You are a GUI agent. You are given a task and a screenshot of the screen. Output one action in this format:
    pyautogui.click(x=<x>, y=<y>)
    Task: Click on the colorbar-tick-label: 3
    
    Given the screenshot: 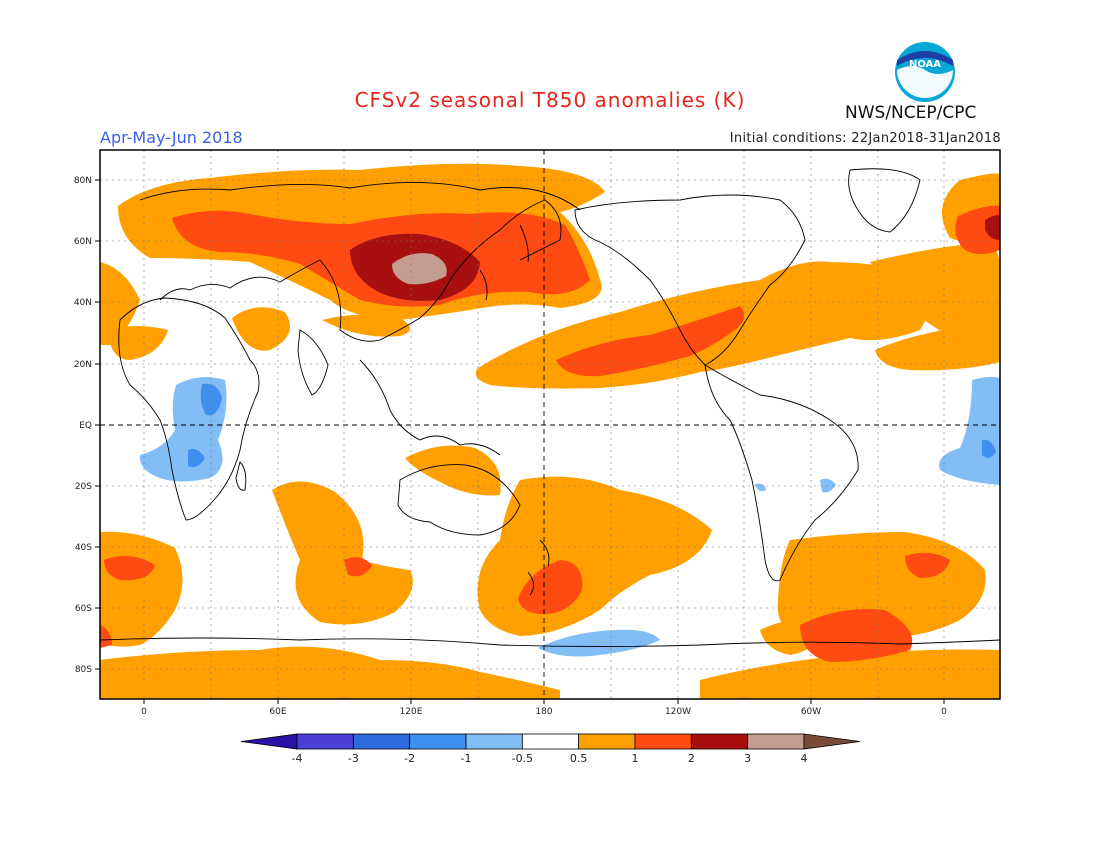 What is the action you would take?
    pyautogui.click(x=747, y=758)
    